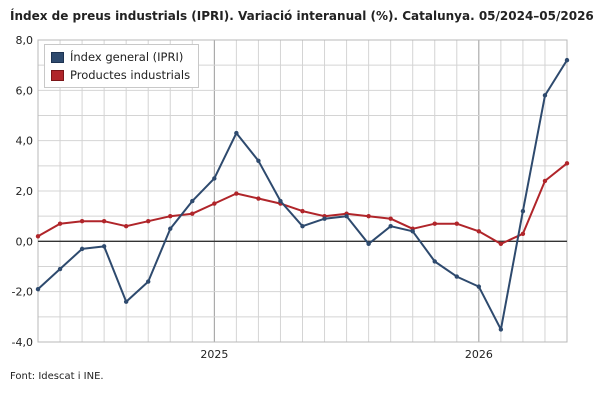 This screenshot has width=600, height=400. Describe the element at coordinates (25, 141) in the screenshot. I see `y-tick-label: 4,0` at that location.